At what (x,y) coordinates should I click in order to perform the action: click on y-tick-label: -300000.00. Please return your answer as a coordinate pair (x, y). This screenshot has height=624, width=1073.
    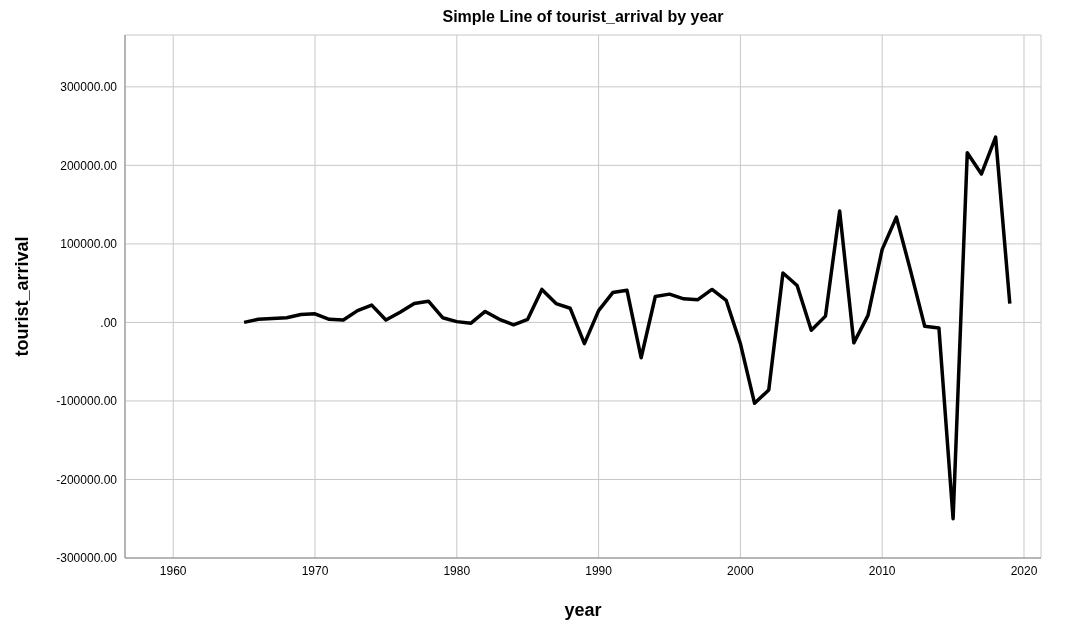
    Looking at the image, I should click on (87, 558).